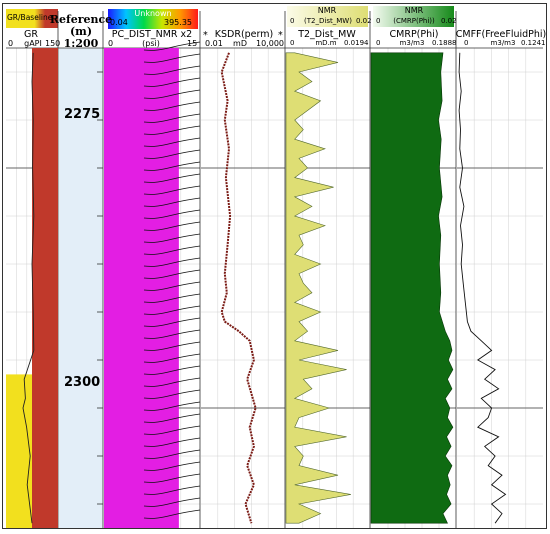 This screenshot has width=550, height=534. Describe the element at coordinates (412, 288) in the screenshot. I see `cmrp-area` at that location.